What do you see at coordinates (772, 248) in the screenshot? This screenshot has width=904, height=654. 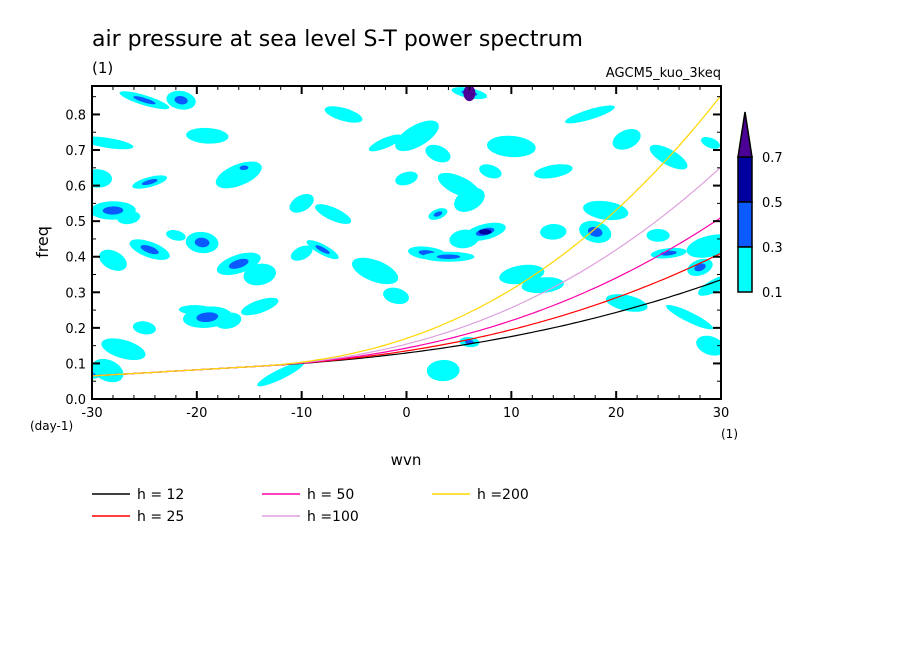 I see `colorbar-label: 0.3` at bounding box center [772, 248].